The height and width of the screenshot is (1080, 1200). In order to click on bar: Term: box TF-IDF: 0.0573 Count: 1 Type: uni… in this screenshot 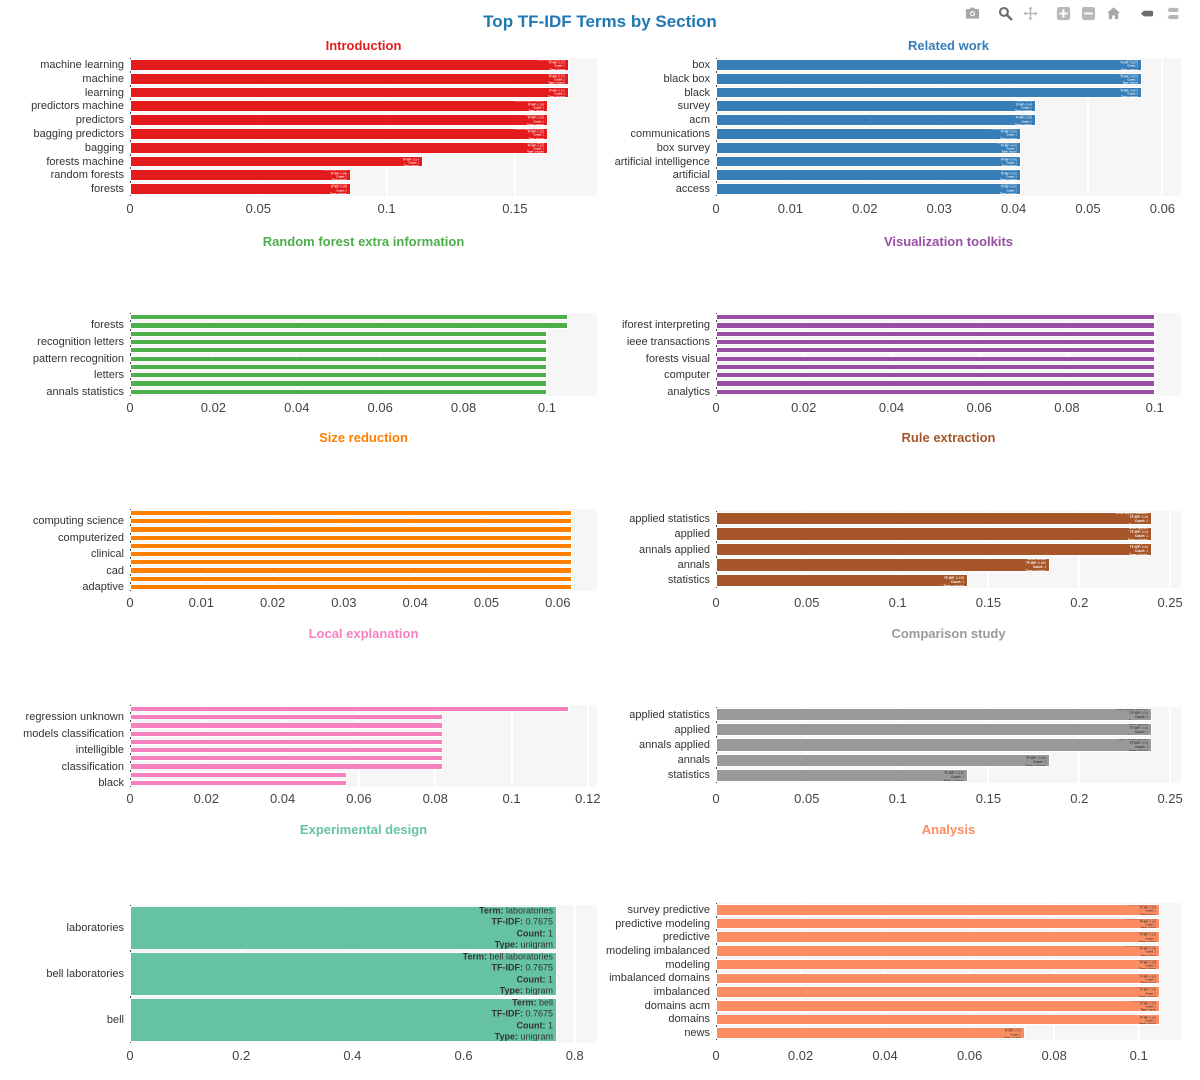, I will do `click(929, 65)`.